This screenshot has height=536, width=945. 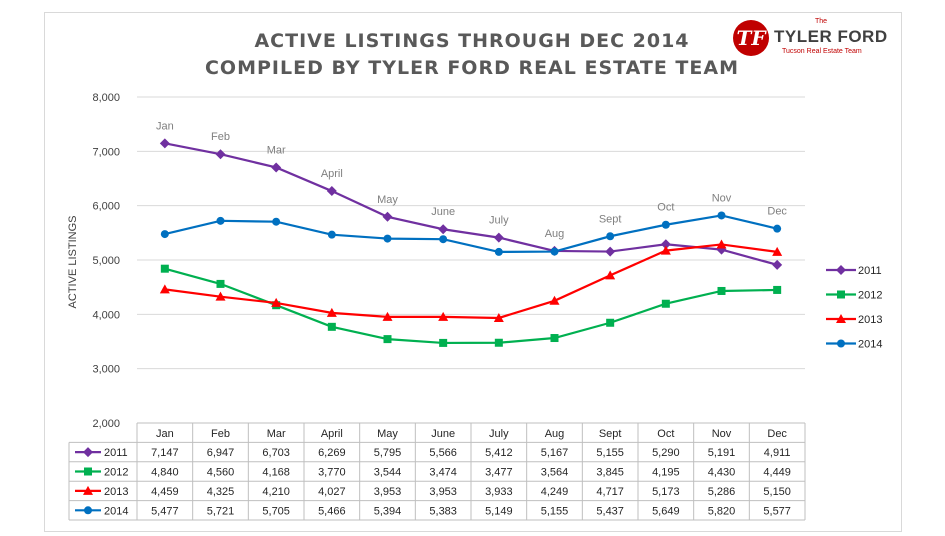 I want to click on category-label: Oct, so click(x=665, y=208).